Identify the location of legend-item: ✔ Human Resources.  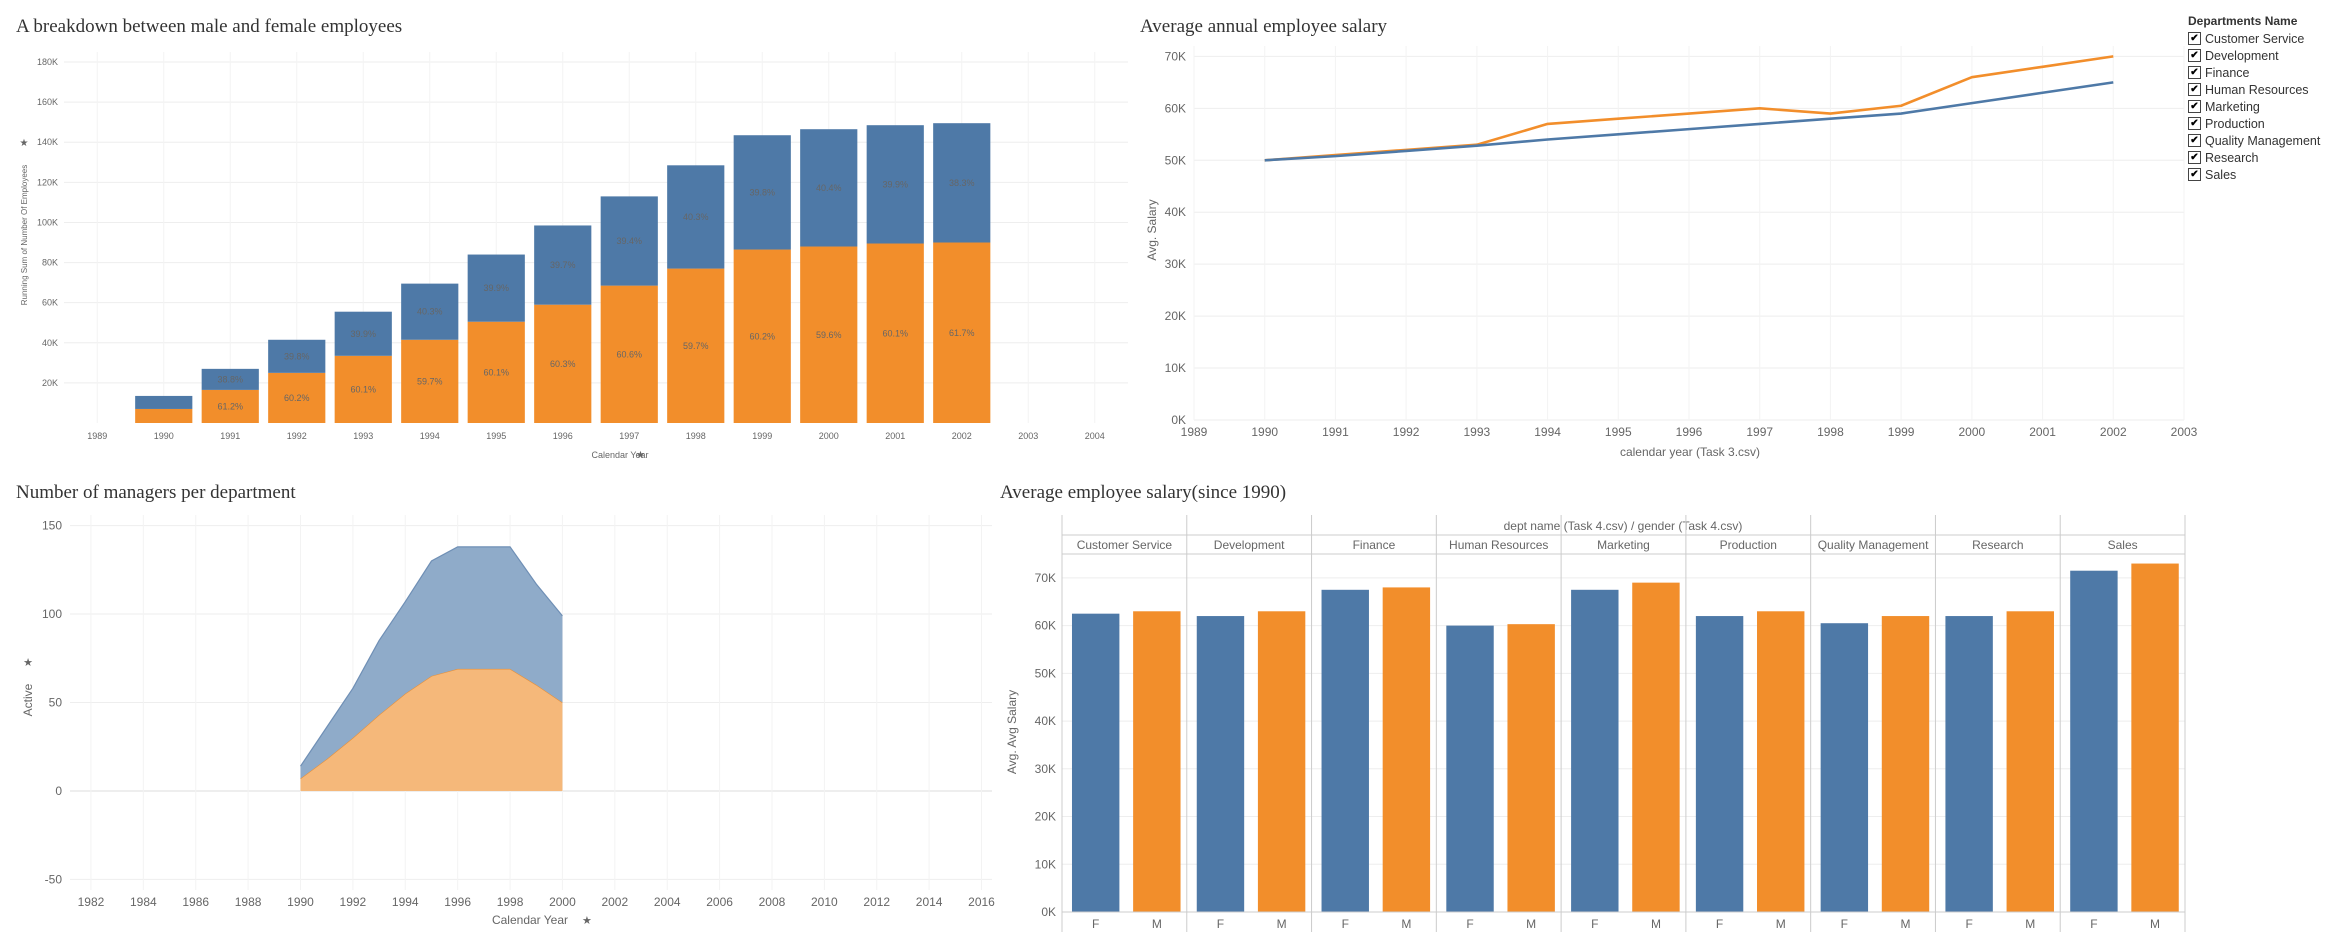
(2254, 89).